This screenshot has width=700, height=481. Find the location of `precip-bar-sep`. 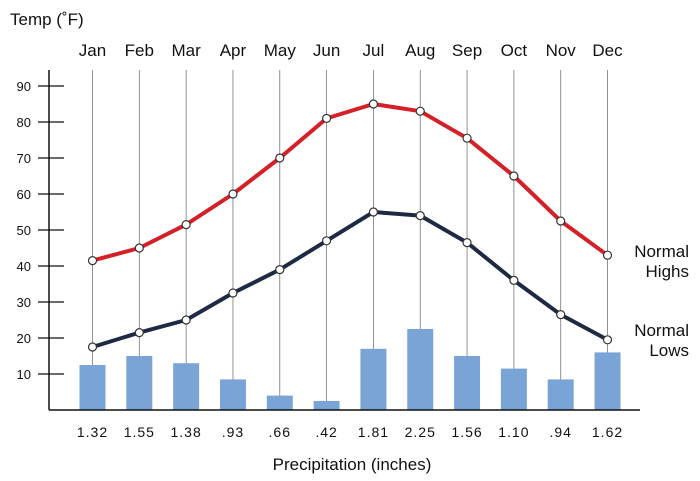

precip-bar-sep is located at coordinates (467, 383).